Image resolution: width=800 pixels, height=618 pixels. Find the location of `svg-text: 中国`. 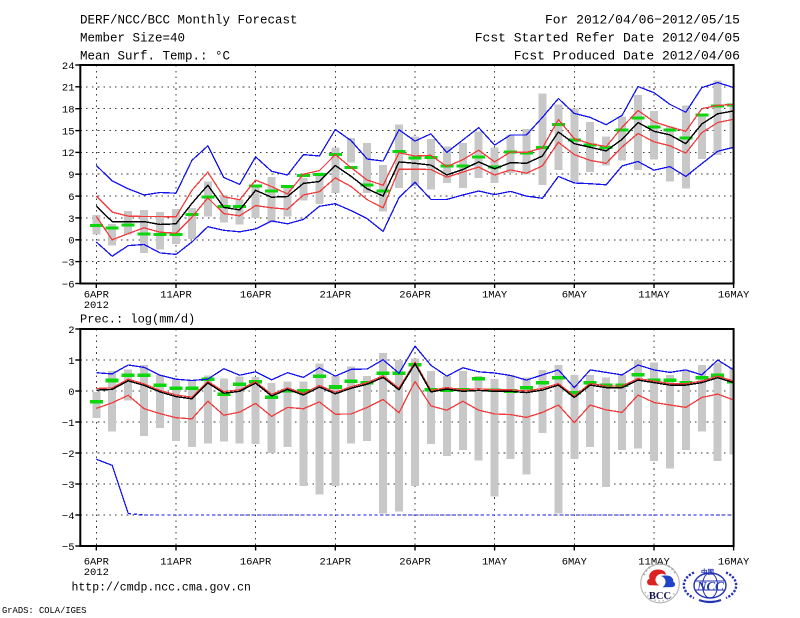

svg-text: 中国 is located at coordinates (708, 571).